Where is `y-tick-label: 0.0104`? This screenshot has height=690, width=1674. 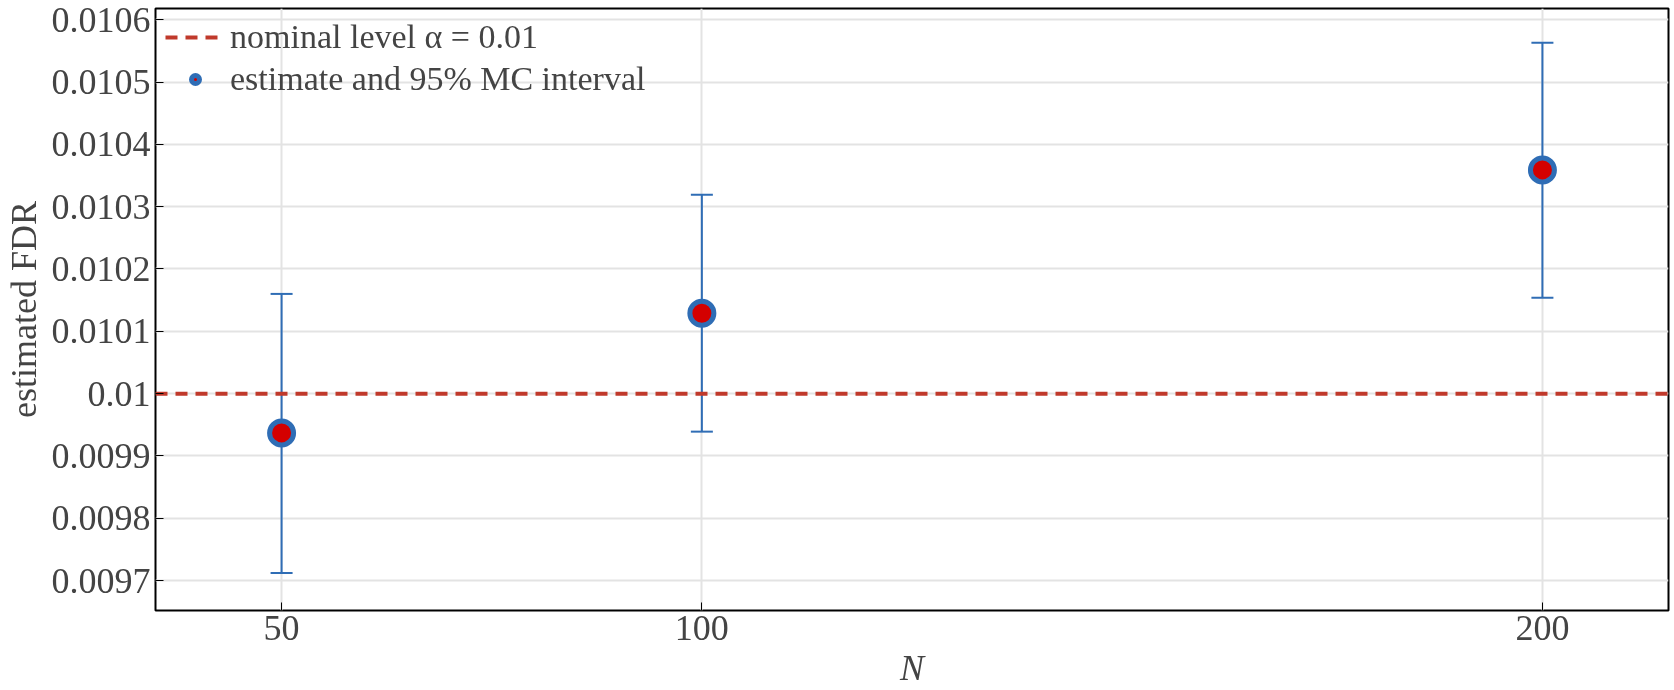 y-tick-label: 0.0104 is located at coordinates (101, 144).